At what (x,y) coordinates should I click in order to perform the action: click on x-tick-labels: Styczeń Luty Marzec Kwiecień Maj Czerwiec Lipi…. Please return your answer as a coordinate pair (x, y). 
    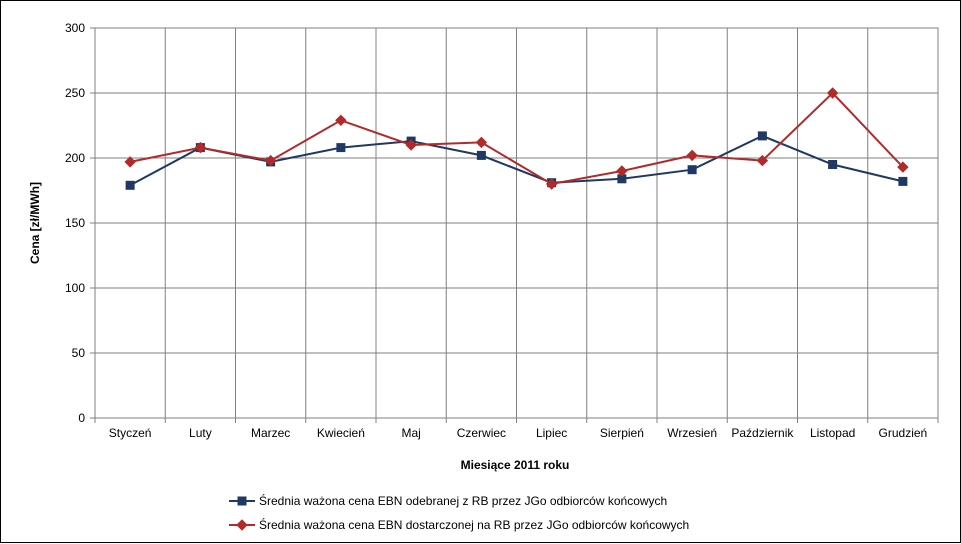
    Looking at the image, I should click on (518, 433).